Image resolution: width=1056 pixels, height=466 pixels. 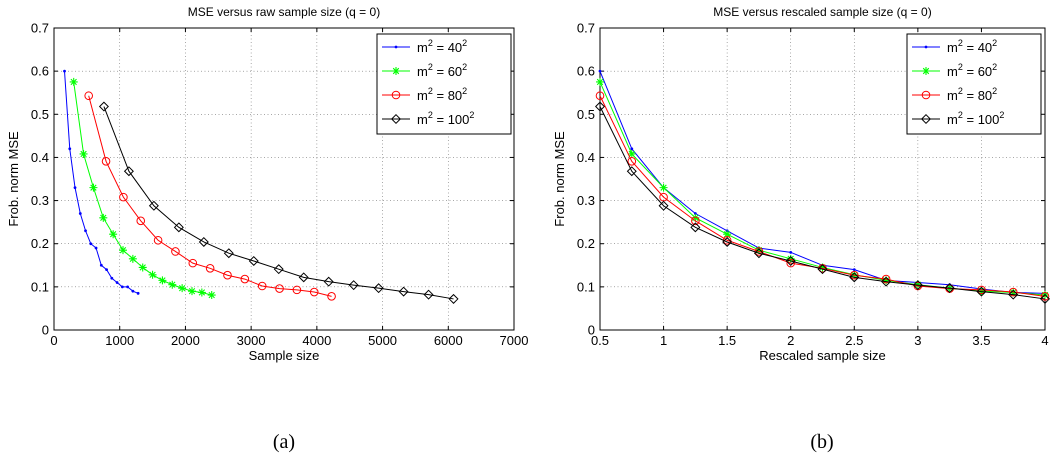 I want to click on legend-label: m2 = 802, so click(x=442, y=94).